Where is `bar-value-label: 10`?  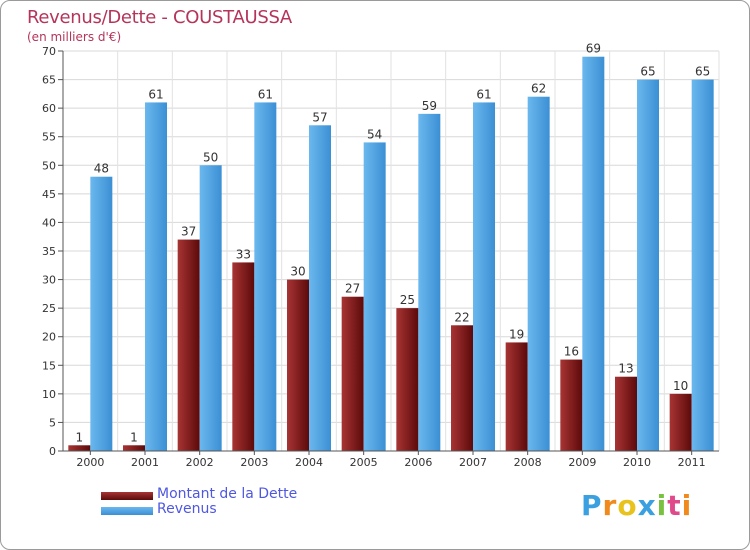
bar-value-label: 10 is located at coordinates (680, 386).